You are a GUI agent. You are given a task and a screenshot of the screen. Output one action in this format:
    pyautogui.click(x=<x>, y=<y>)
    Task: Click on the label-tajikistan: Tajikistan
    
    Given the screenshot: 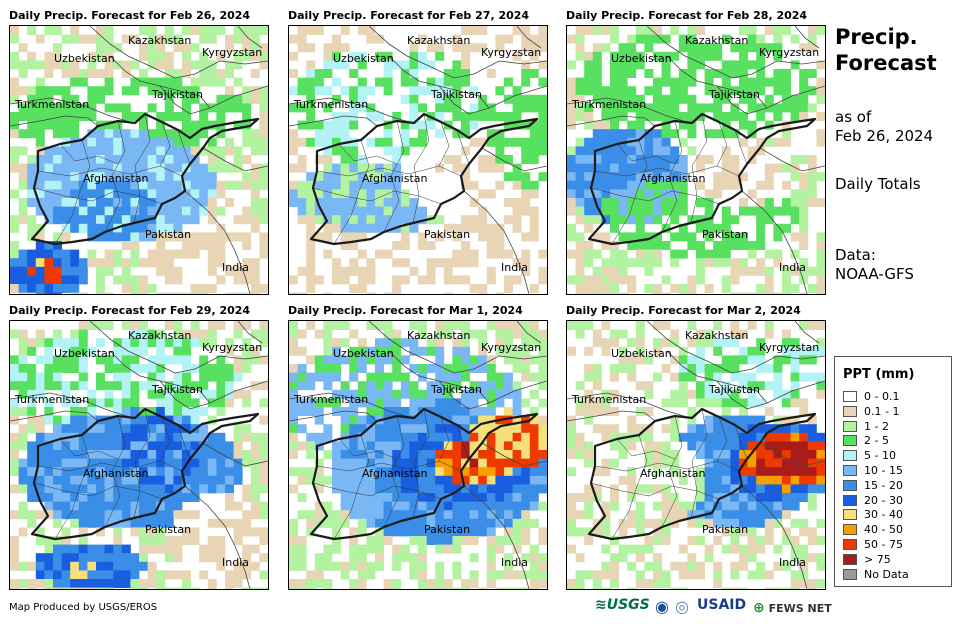 What is the action you would take?
    pyautogui.click(x=734, y=94)
    